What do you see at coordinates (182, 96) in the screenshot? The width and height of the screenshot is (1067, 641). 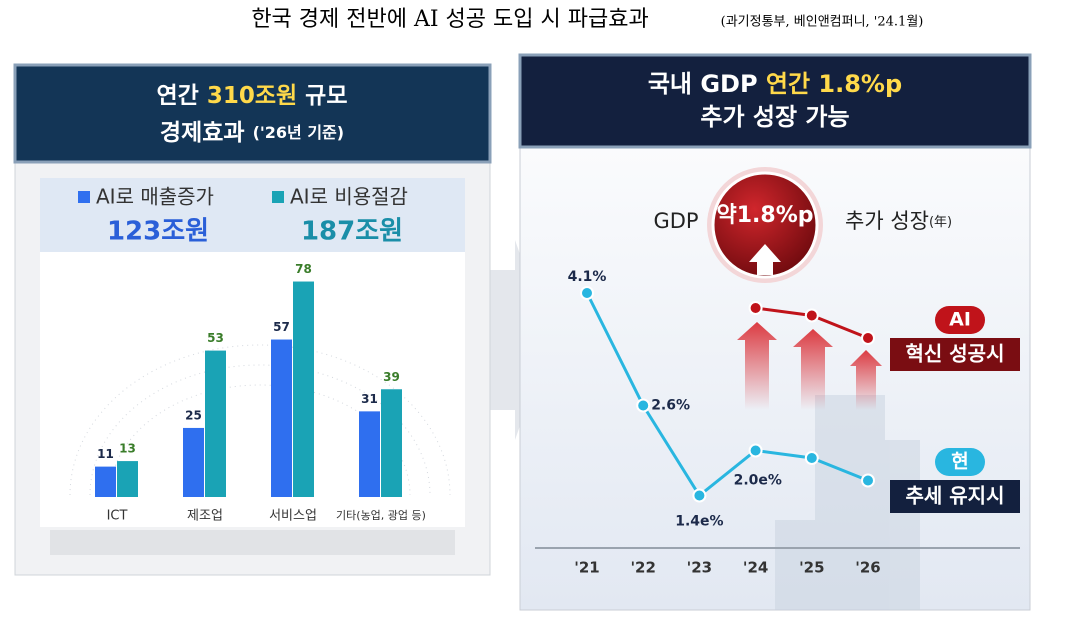 I see `header-line-part: 연간` at bounding box center [182, 96].